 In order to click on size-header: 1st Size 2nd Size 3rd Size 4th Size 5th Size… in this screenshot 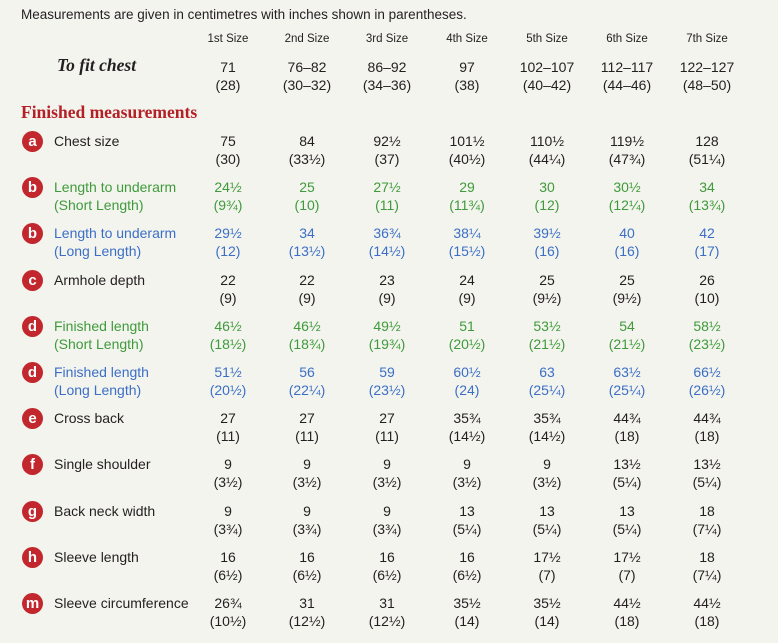, I will do `click(389, 41)`.